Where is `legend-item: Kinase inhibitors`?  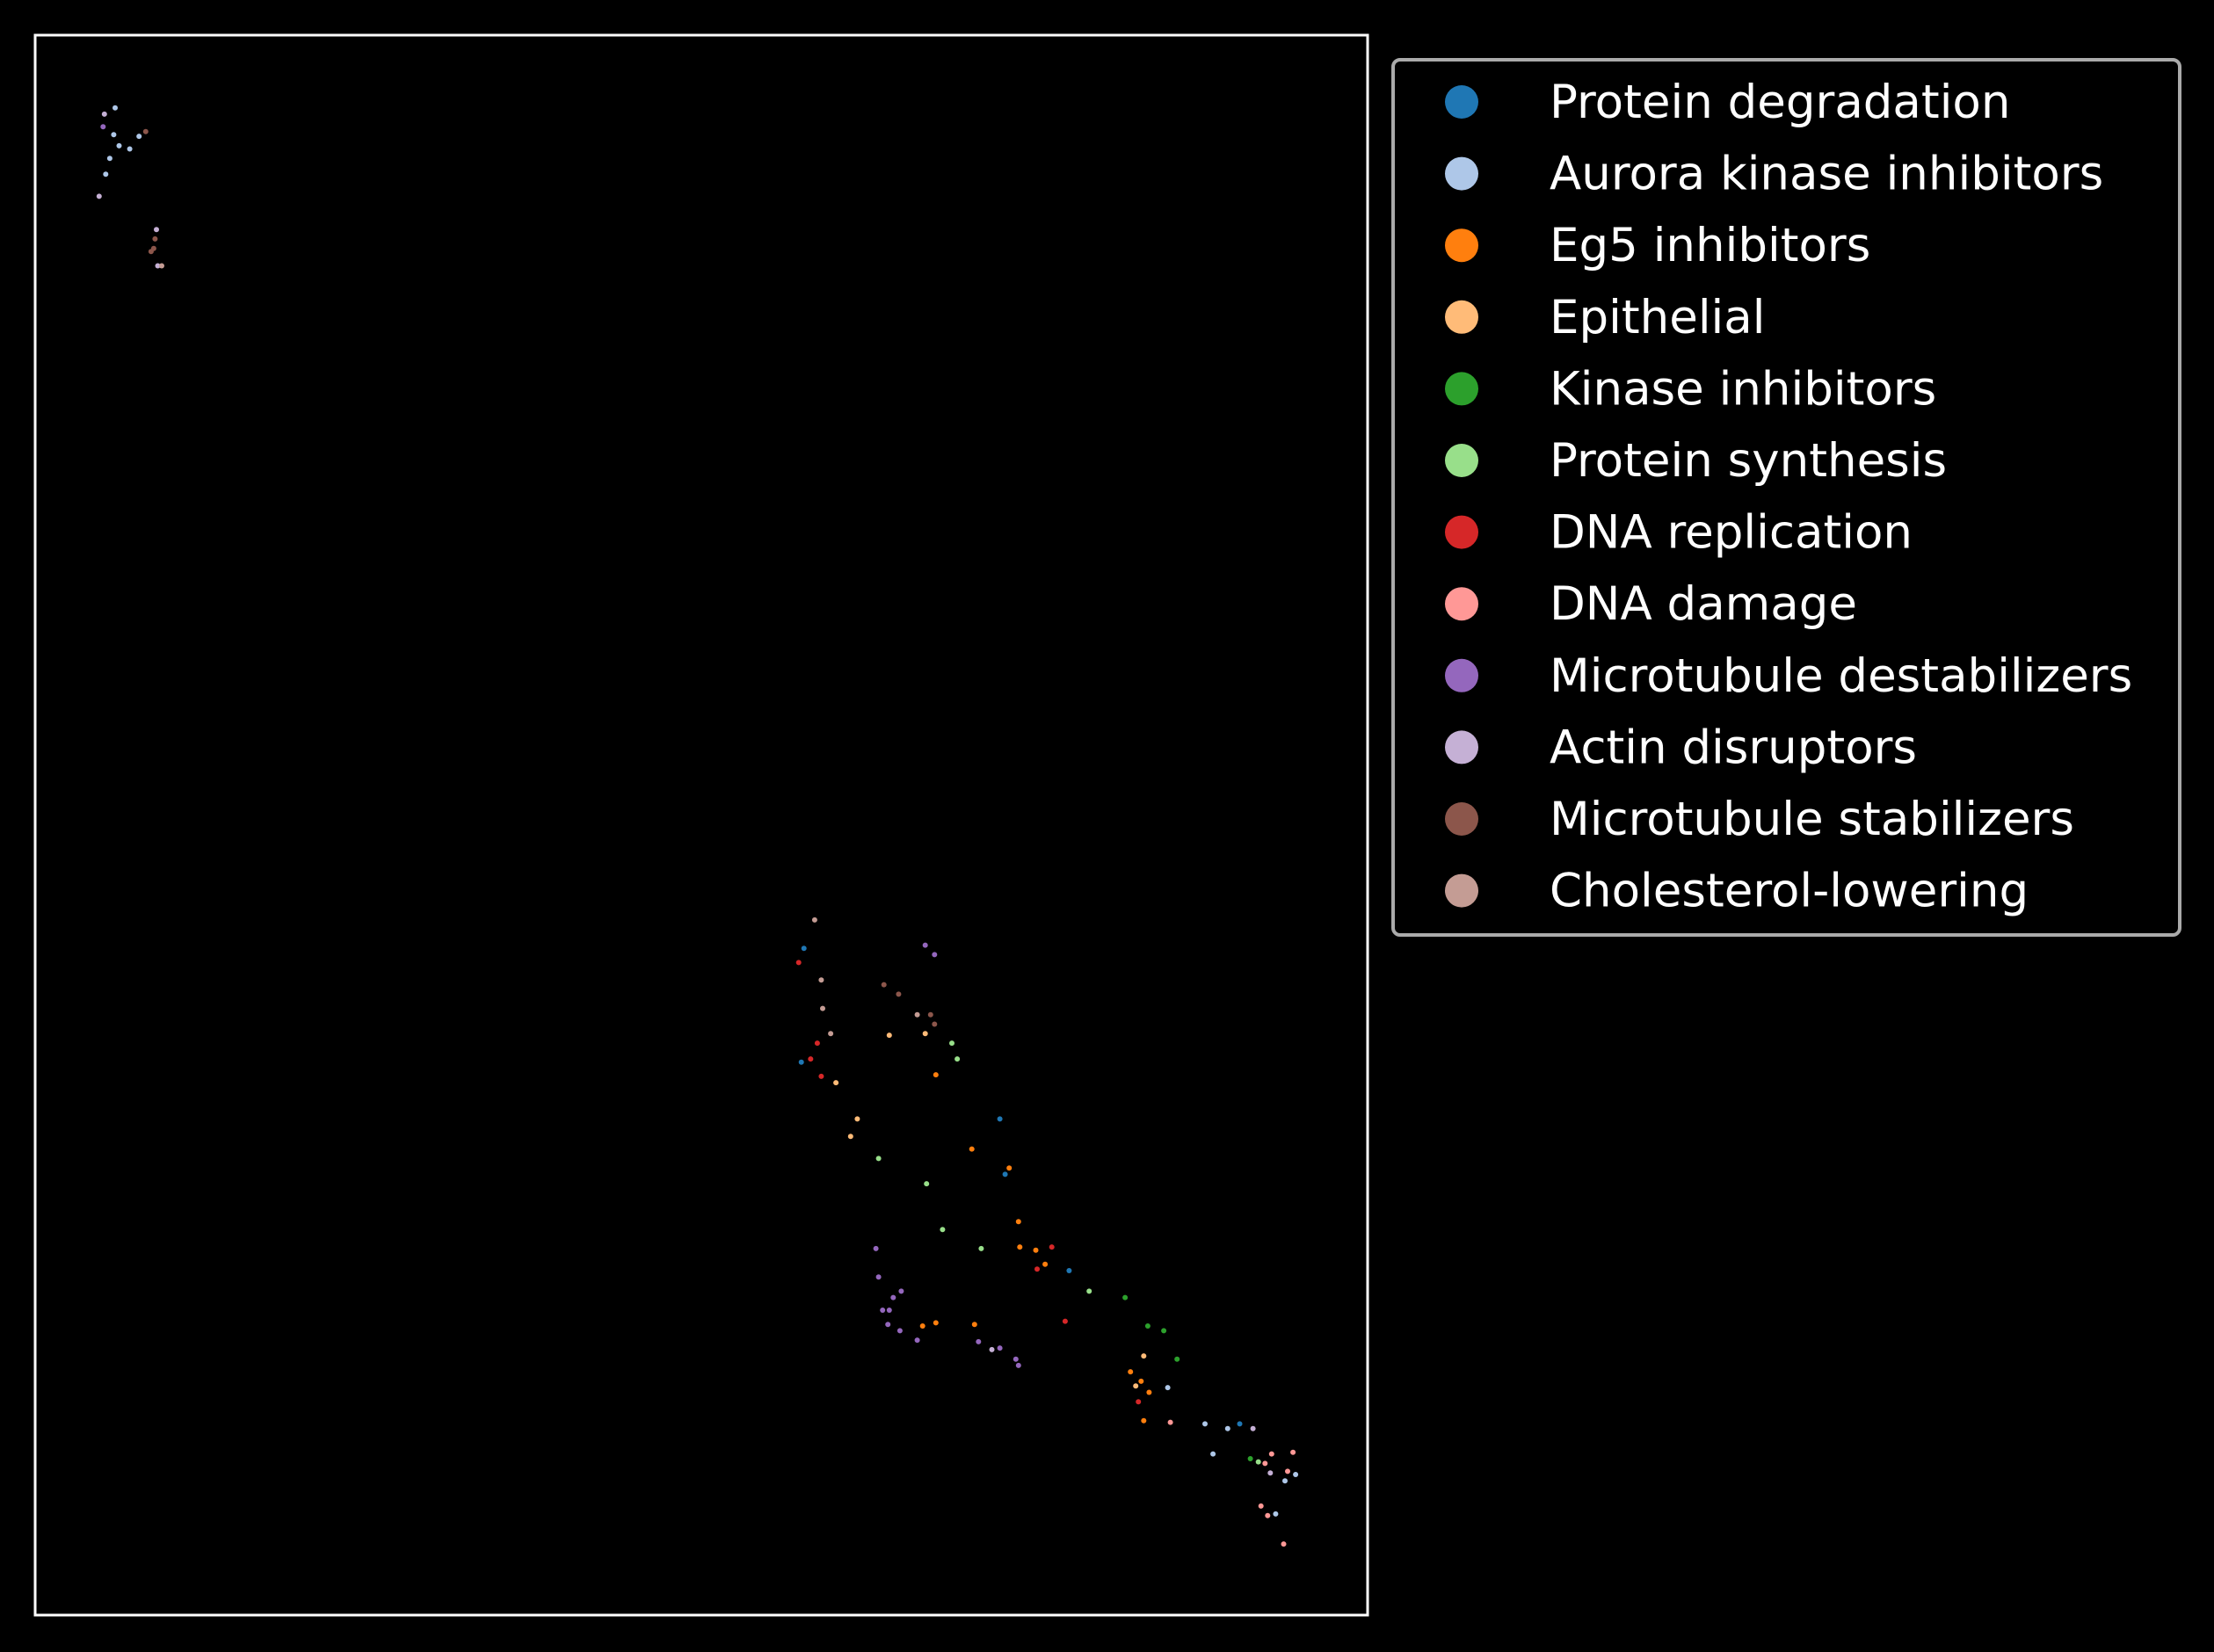 legend-item: Kinase inhibitors is located at coordinates (1690, 389).